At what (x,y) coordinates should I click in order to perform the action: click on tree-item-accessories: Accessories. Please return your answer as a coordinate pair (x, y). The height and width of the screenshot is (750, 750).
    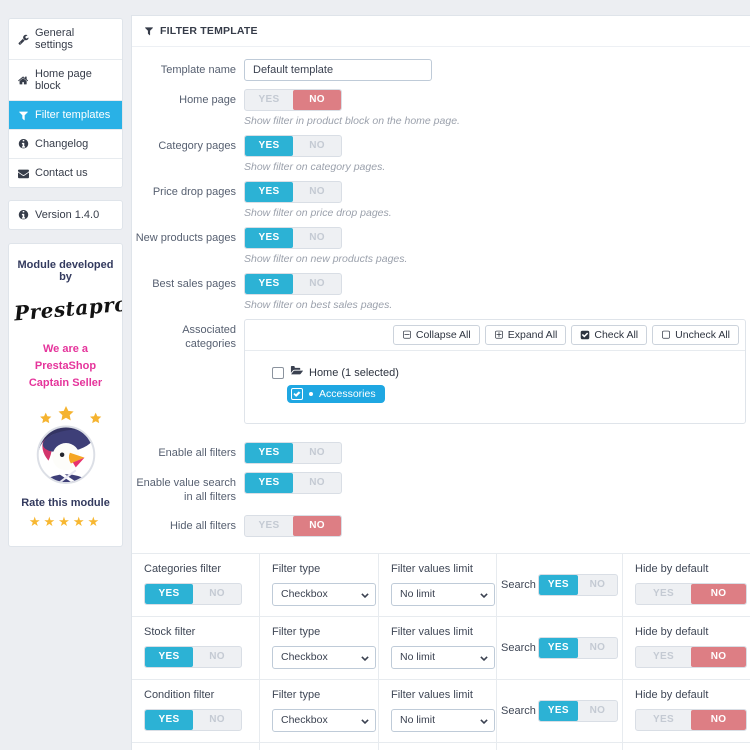
    Looking at the image, I should click on (336, 394).